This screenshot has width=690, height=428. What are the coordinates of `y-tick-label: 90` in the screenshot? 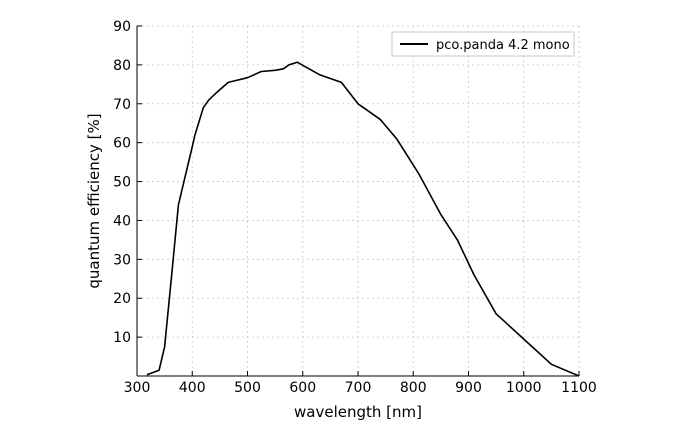 It's located at (122, 27).